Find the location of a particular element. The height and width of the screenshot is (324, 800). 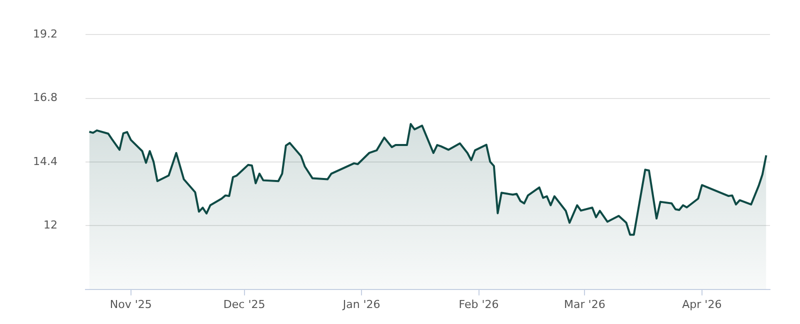

x-tick-label: Mar '26 is located at coordinates (585, 304).